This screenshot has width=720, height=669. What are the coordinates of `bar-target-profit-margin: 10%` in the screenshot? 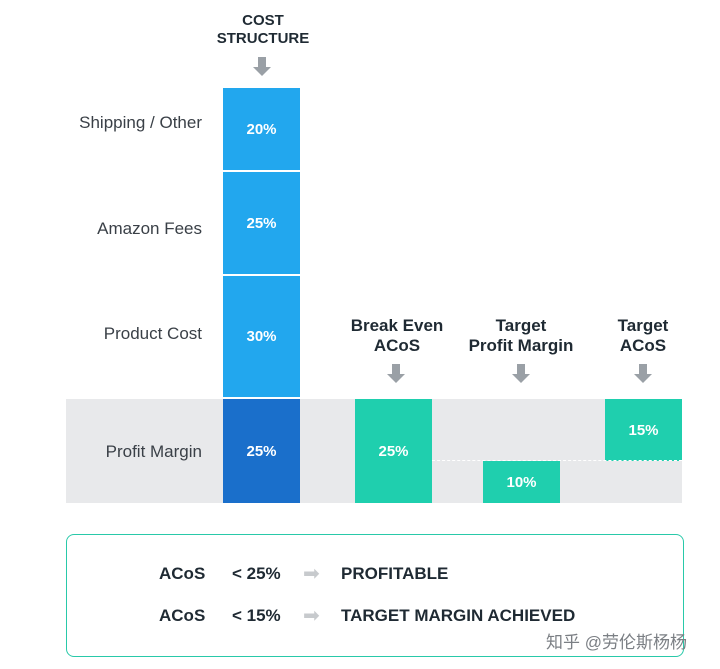 It's located at (521, 482).